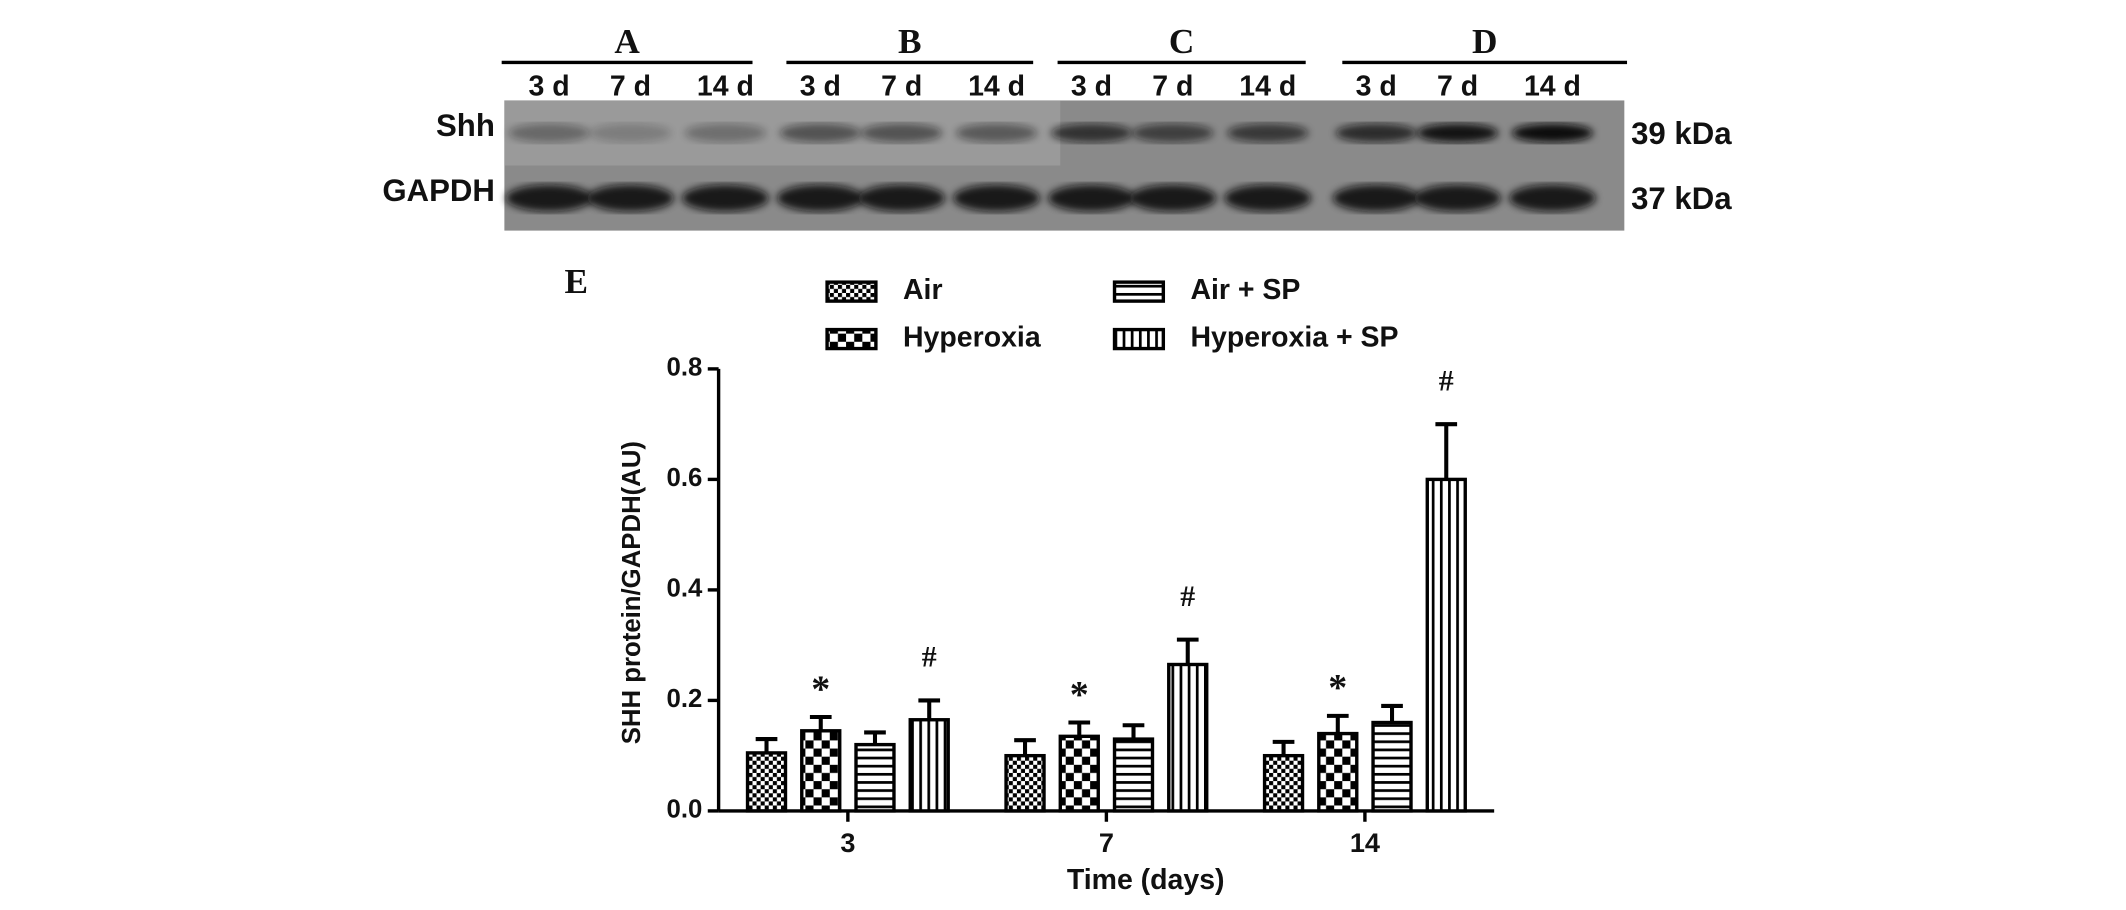 The height and width of the screenshot is (910, 2126). Describe the element at coordinates (685, 810) in the screenshot. I see `y-tick-label: 0.0` at that location.